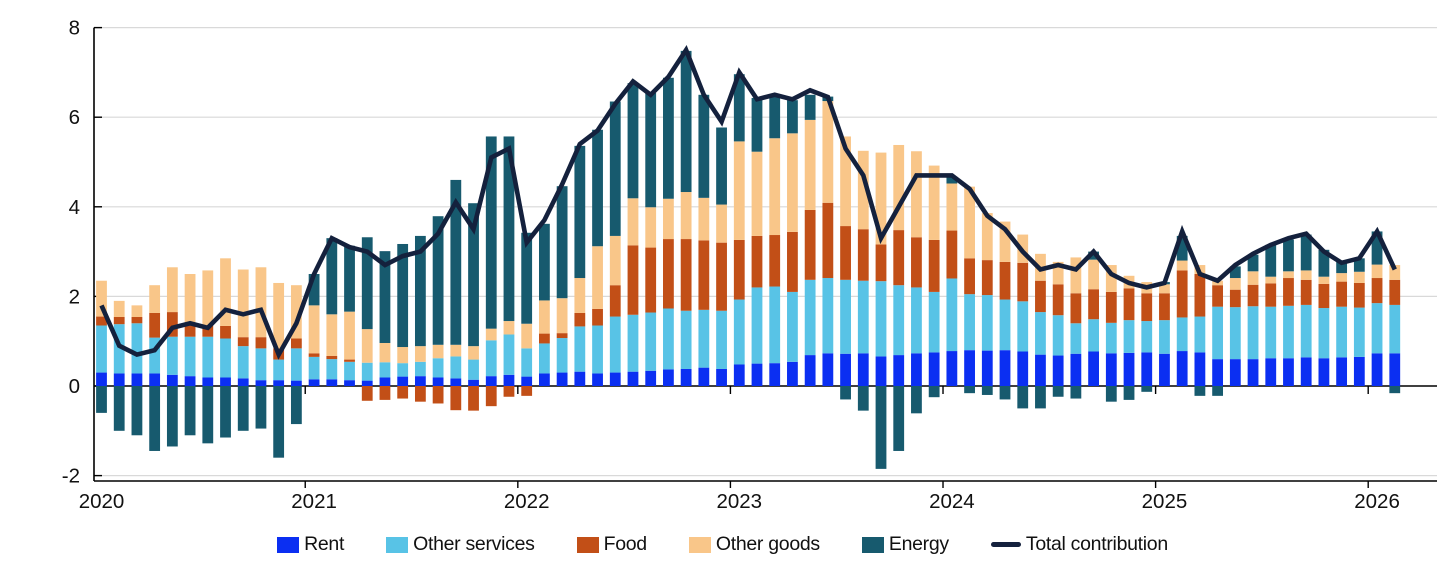  I want to click on other-goods-swatch-icon, so click(699, 544).